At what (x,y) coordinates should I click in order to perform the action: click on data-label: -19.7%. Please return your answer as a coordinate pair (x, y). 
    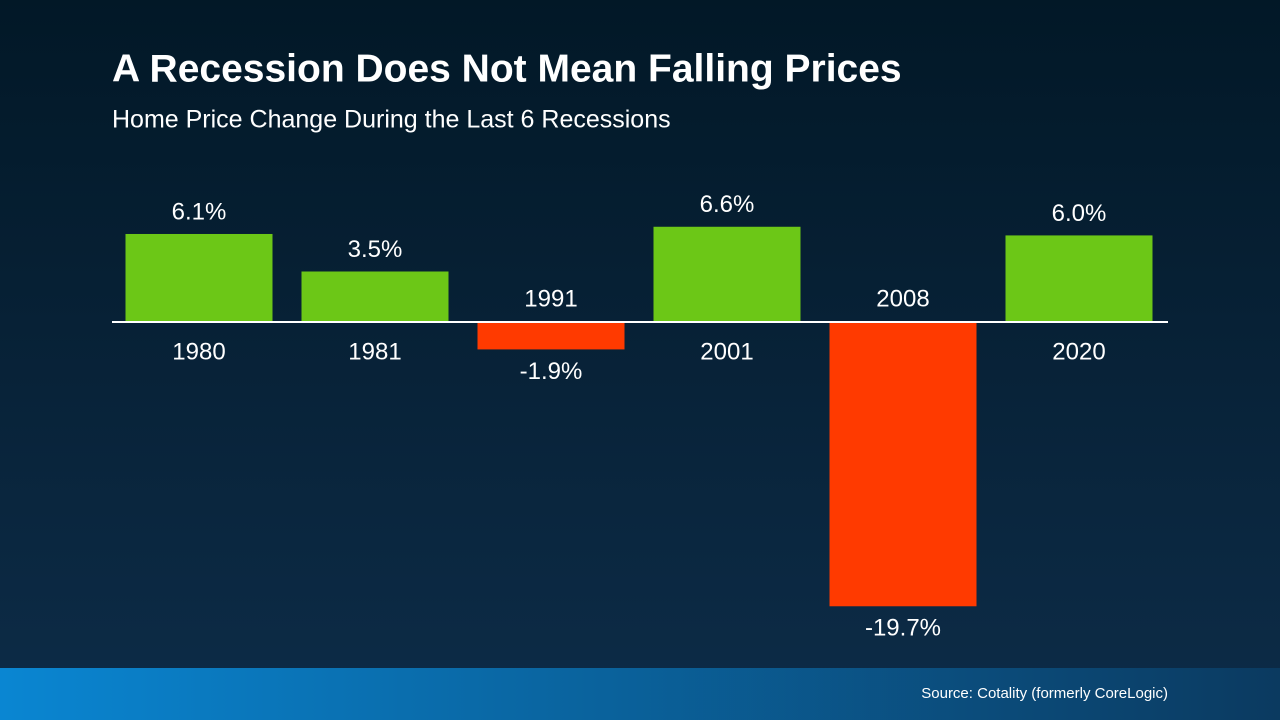
    Looking at the image, I should click on (903, 628).